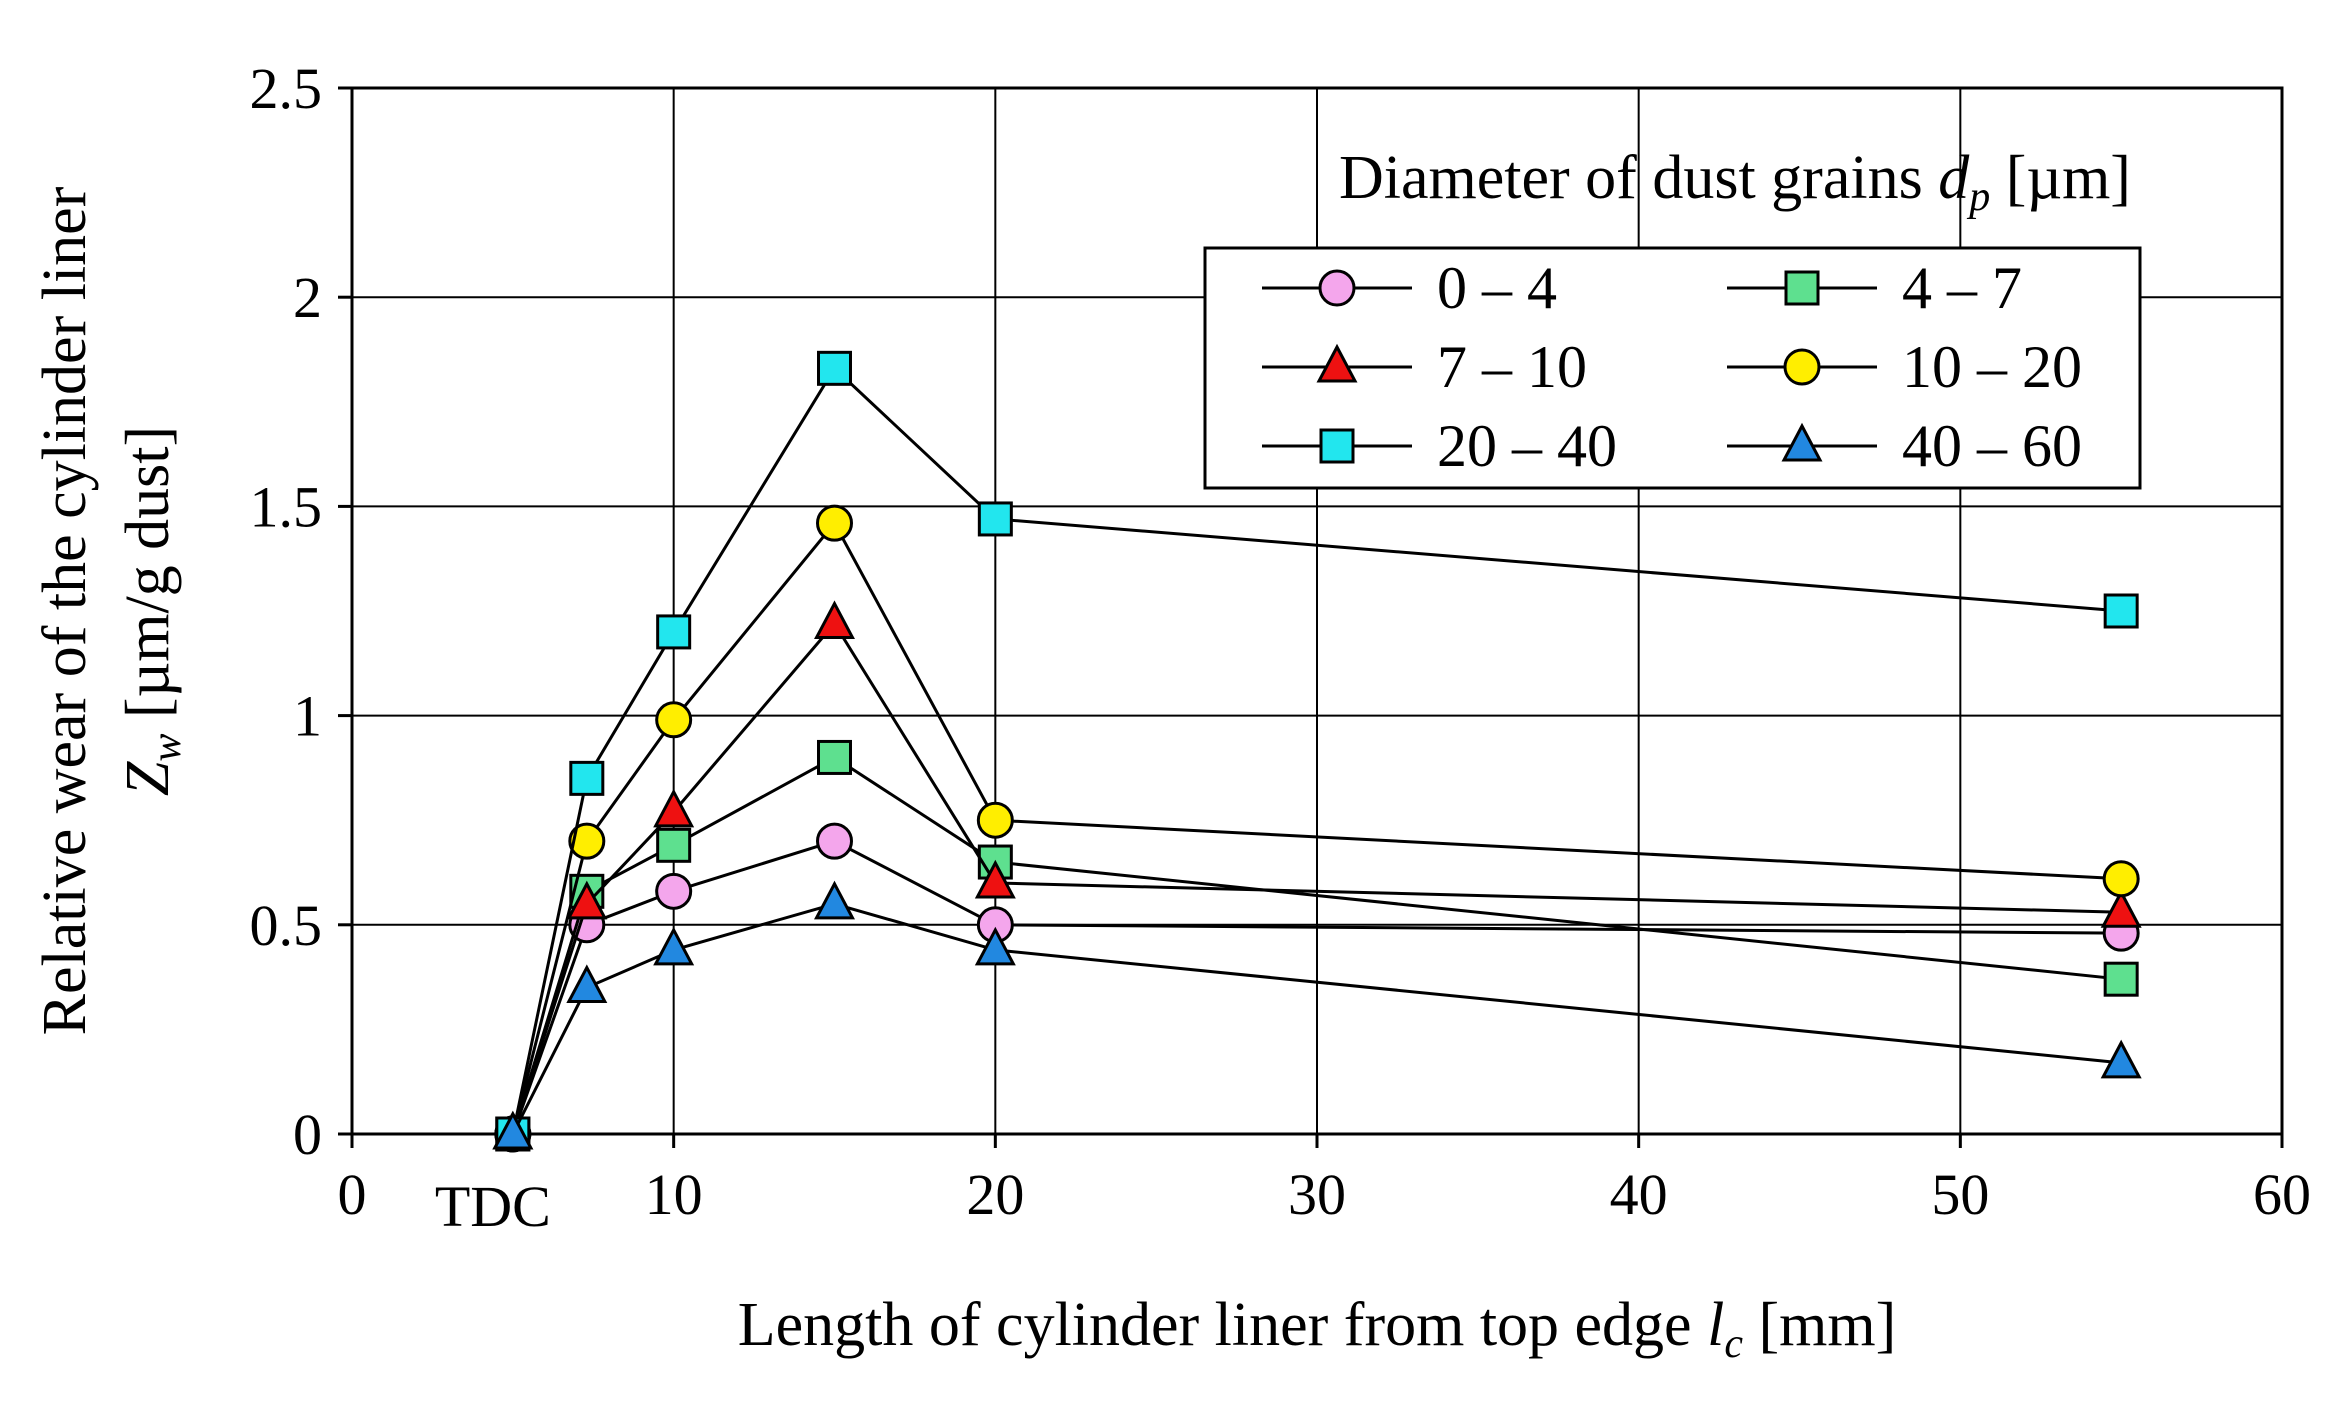 Image resolution: width=2327 pixels, height=1412 pixels. What do you see at coordinates (167, 748) in the screenshot?
I see `y-axis-title-subscript: w` at bounding box center [167, 748].